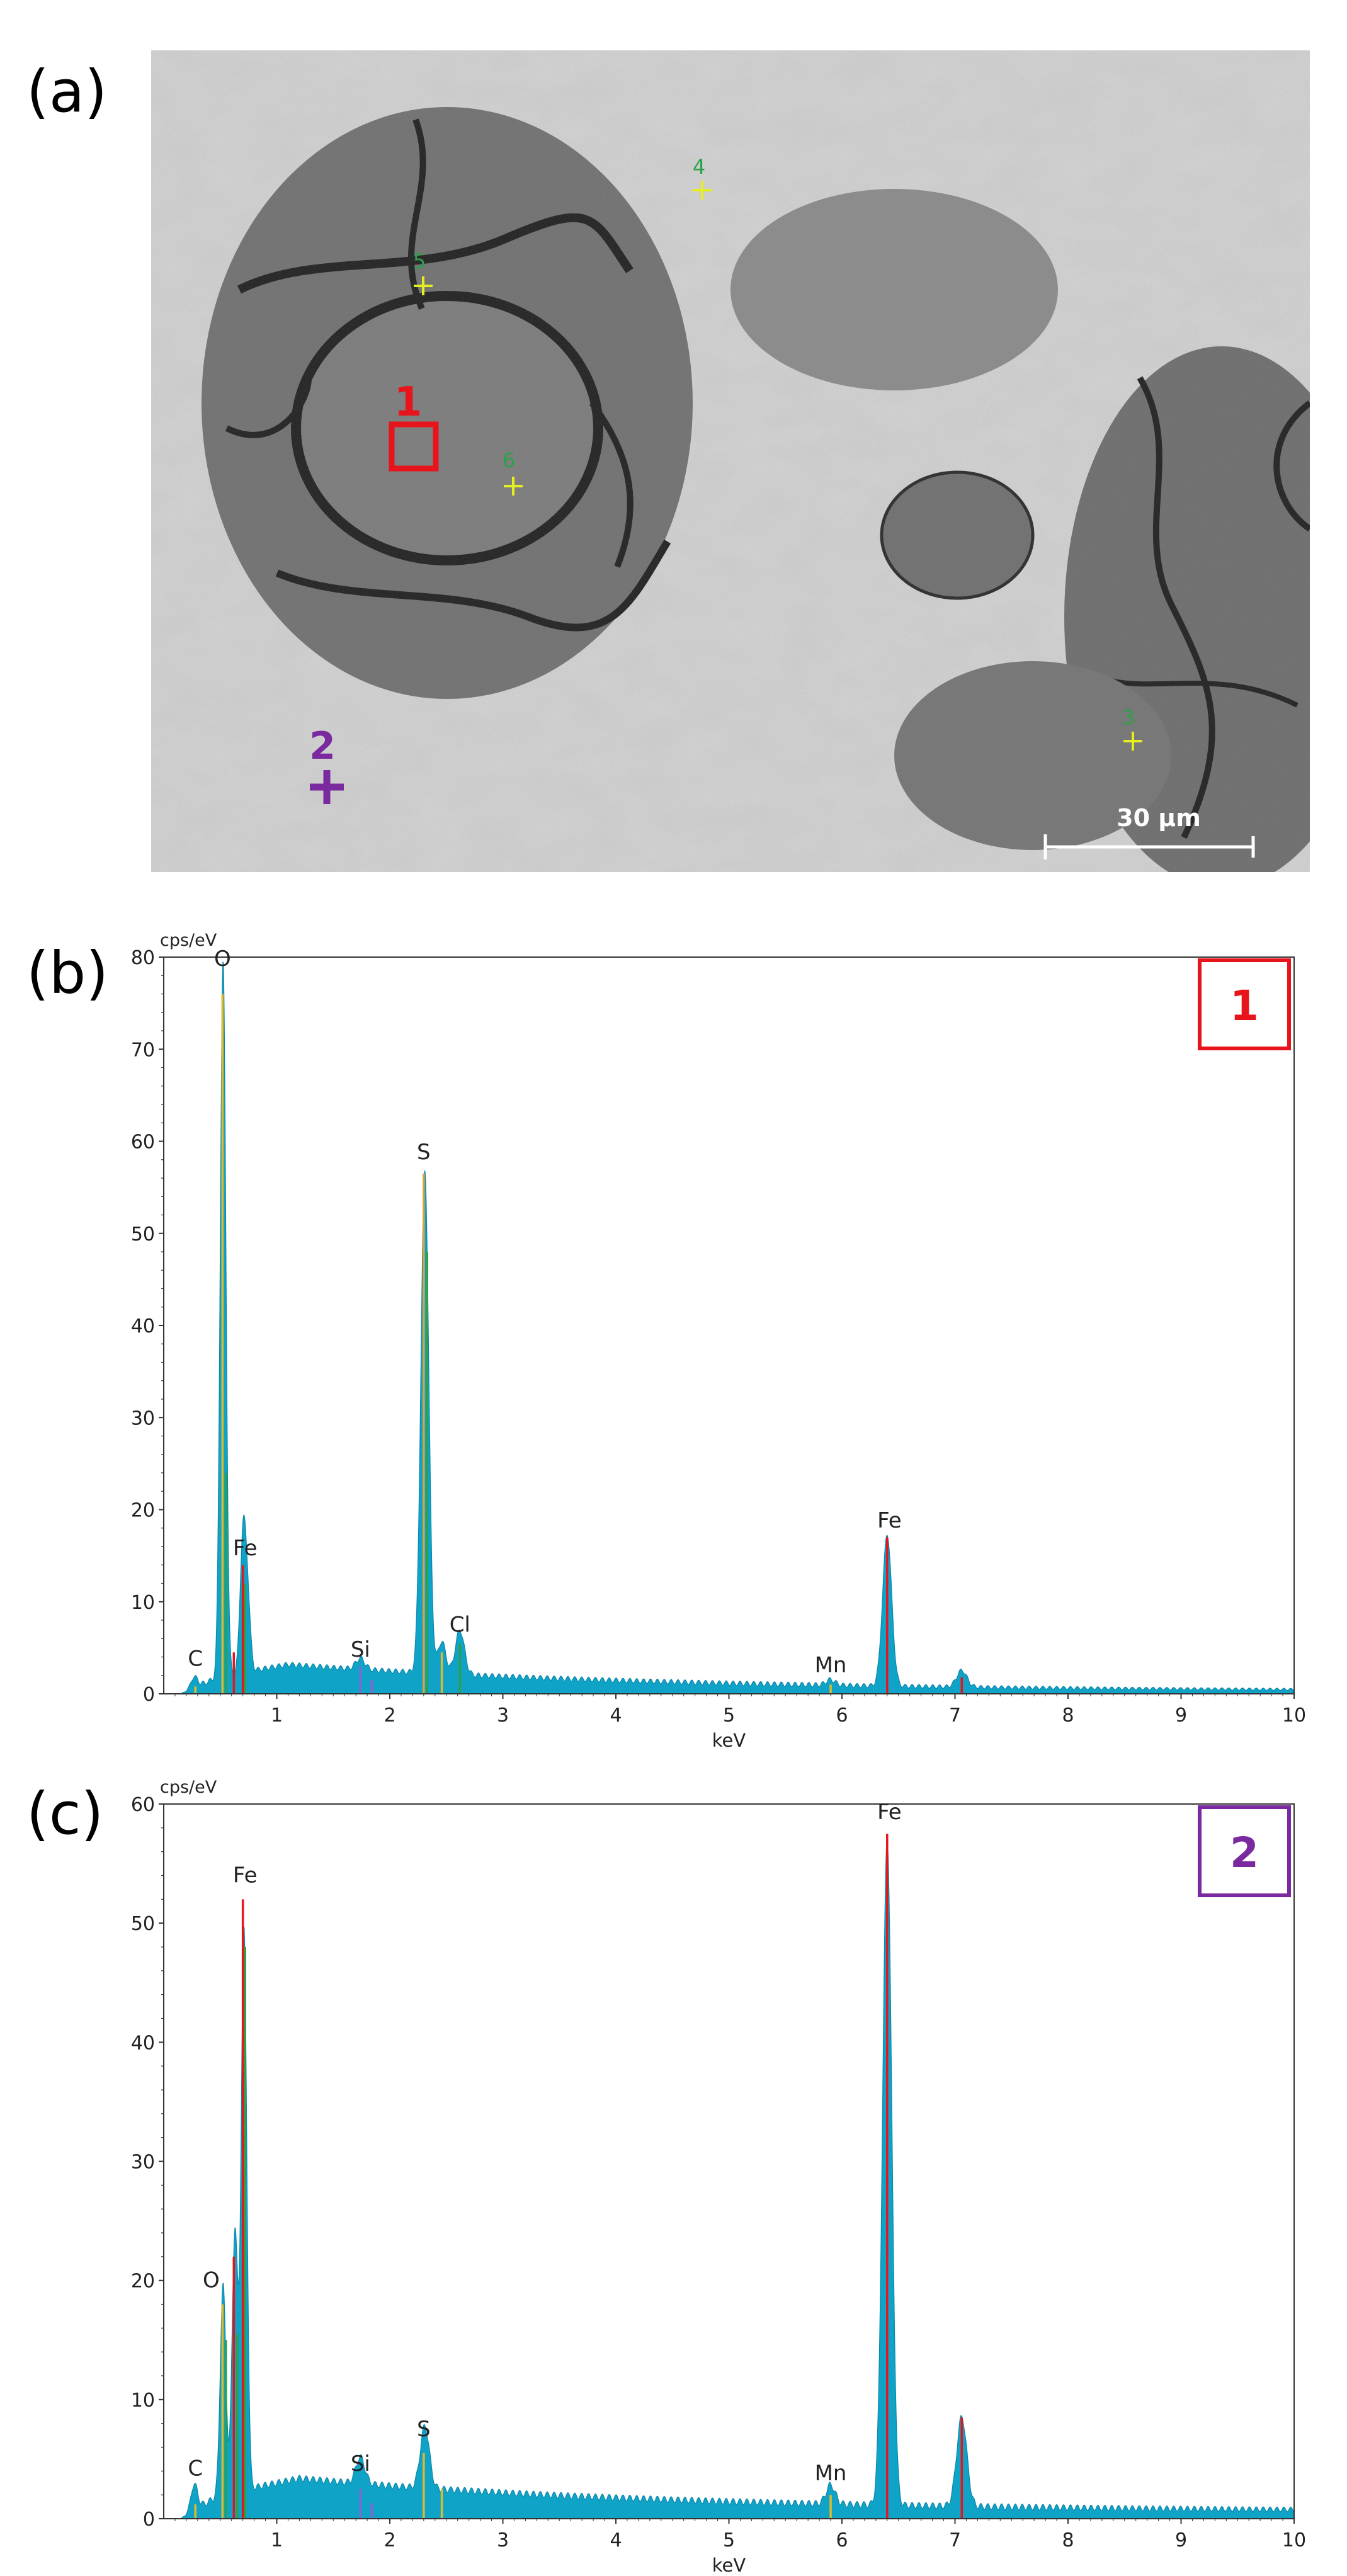  Describe the element at coordinates (424, 2429) in the screenshot. I see `peak-label-s-3: S` at that location.